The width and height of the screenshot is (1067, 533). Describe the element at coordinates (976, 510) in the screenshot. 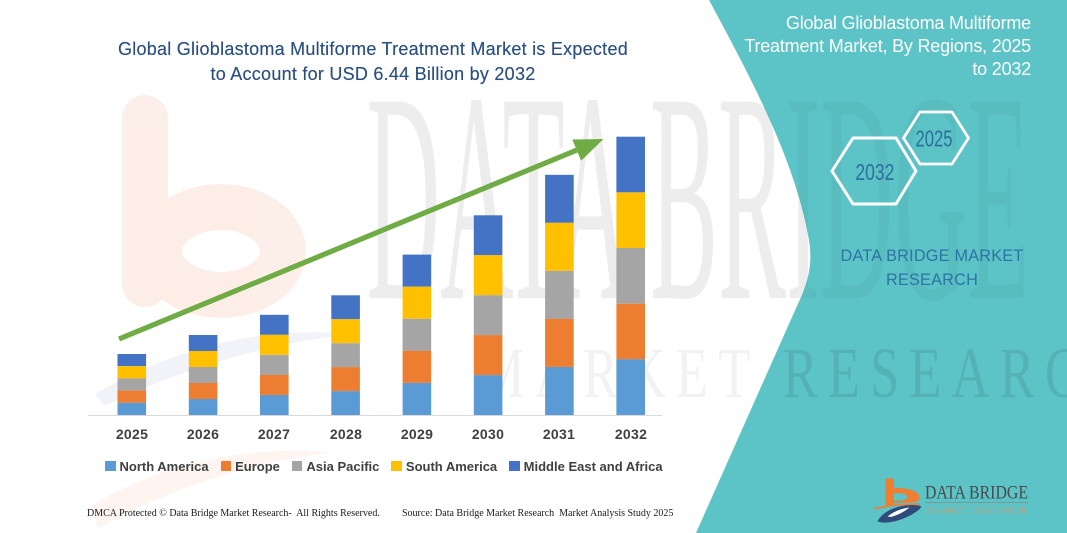

I see `svg-text: MARKET RESEARCH` at that location.